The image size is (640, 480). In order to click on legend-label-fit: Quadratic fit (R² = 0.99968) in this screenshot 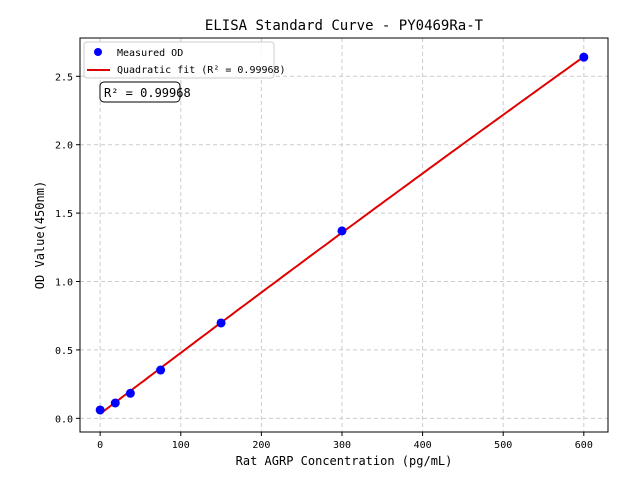, I will do `click(201, 70)`.